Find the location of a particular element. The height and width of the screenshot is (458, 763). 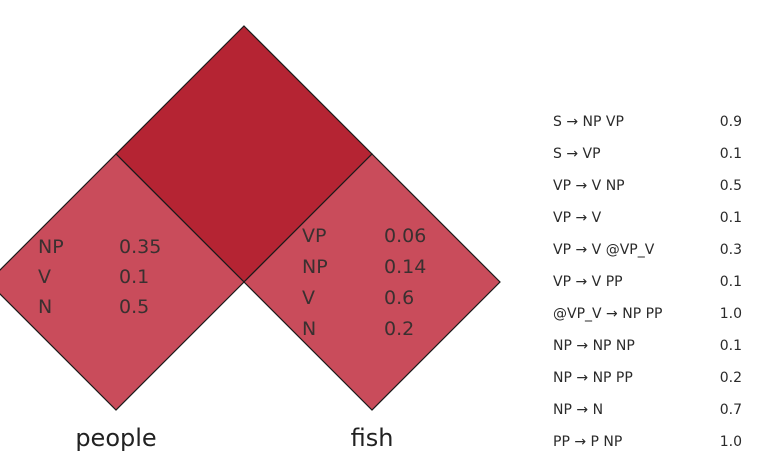

people-cell-label: V is located at coordinates (44, 277).